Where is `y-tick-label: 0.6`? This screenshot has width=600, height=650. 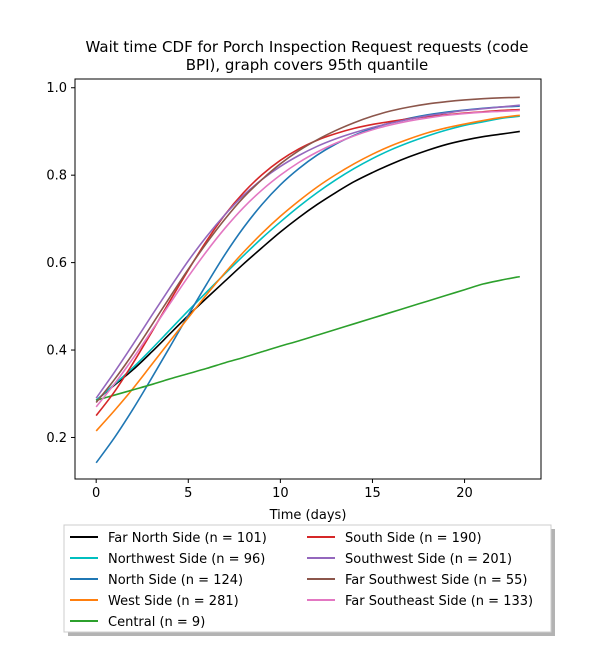
y-tick-label: 0.6 is located at coordinates (56, 263).